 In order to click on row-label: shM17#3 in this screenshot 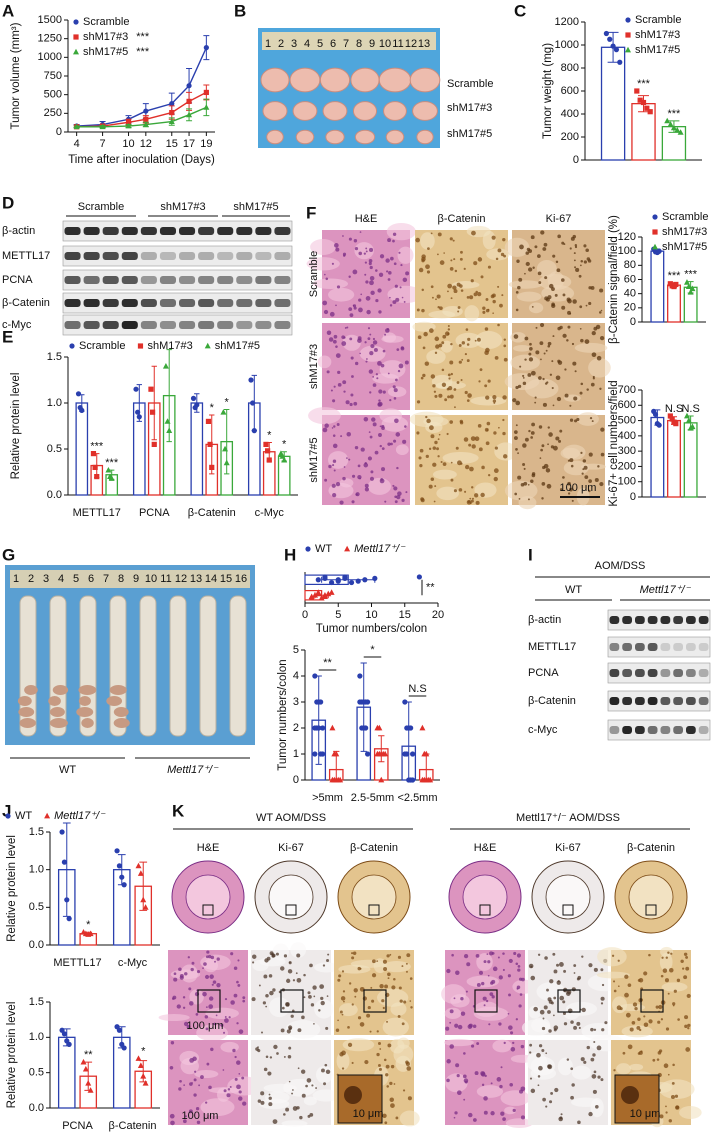, I will do `click(314, 366)`.